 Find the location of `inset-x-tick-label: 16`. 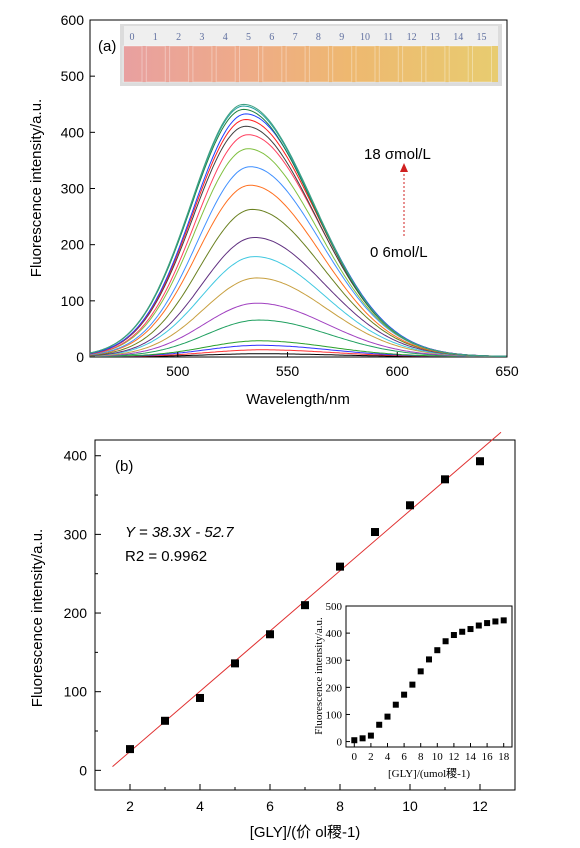

inset-x-tick-label: 16 is located at coordinates (488, 757).